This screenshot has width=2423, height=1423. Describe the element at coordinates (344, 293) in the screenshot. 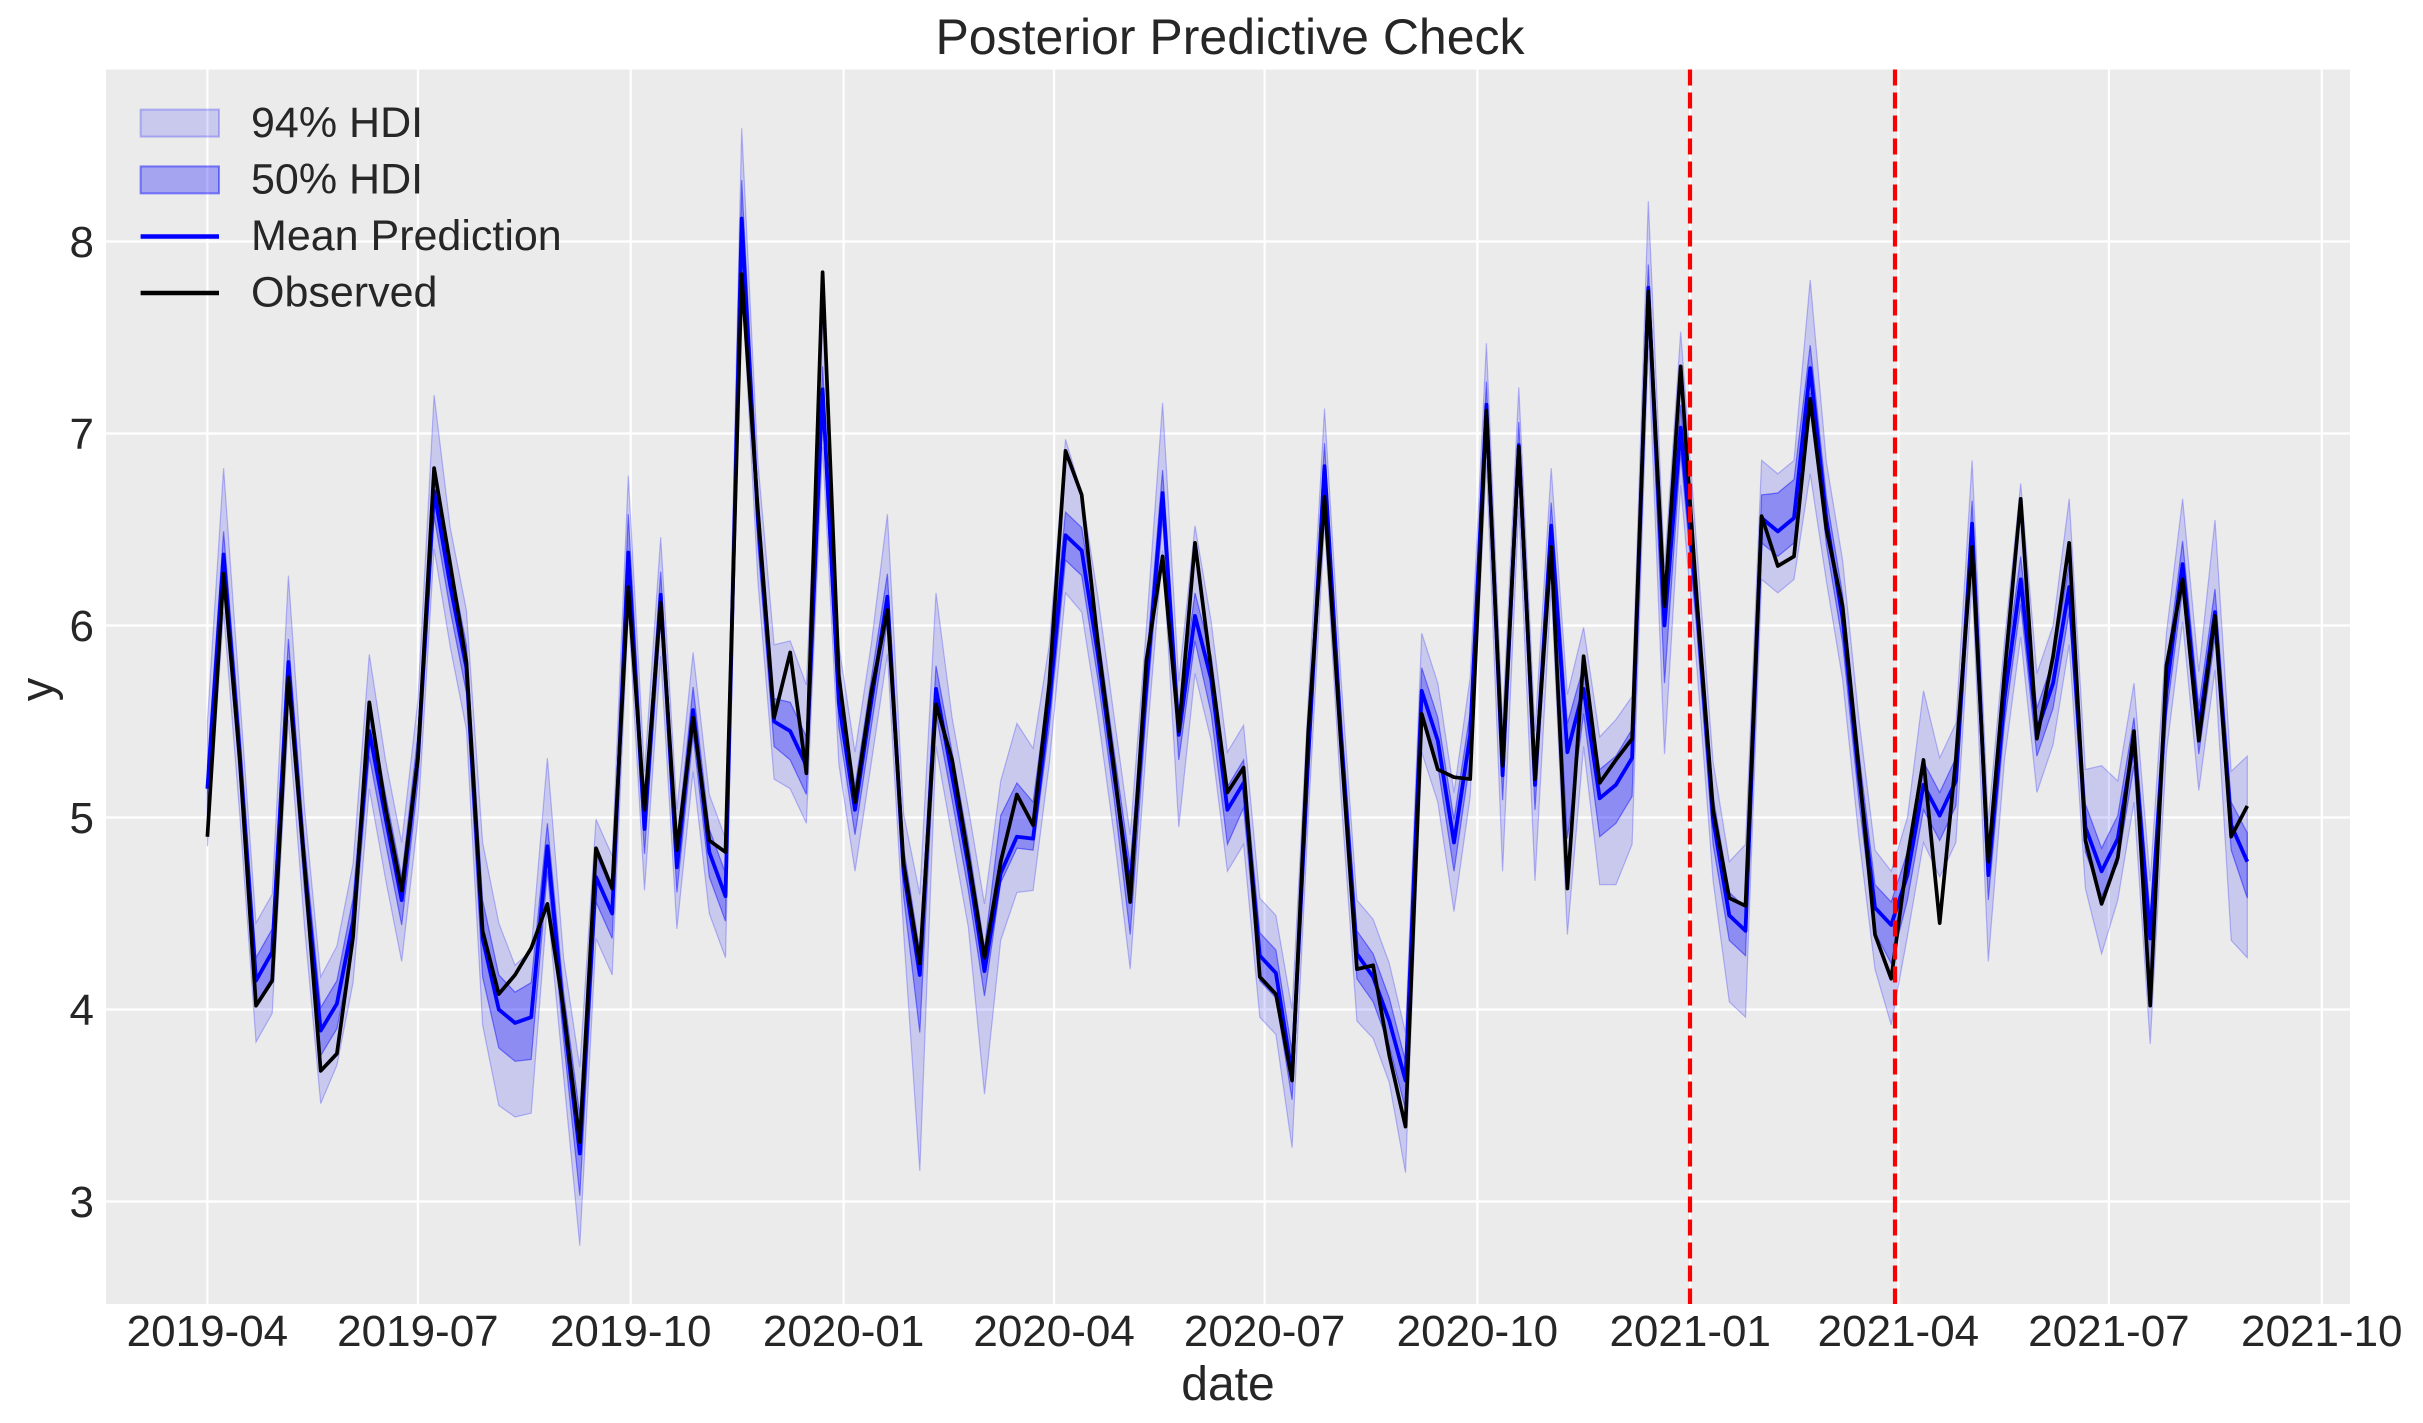

I see `svg-text: Observed` at that location.